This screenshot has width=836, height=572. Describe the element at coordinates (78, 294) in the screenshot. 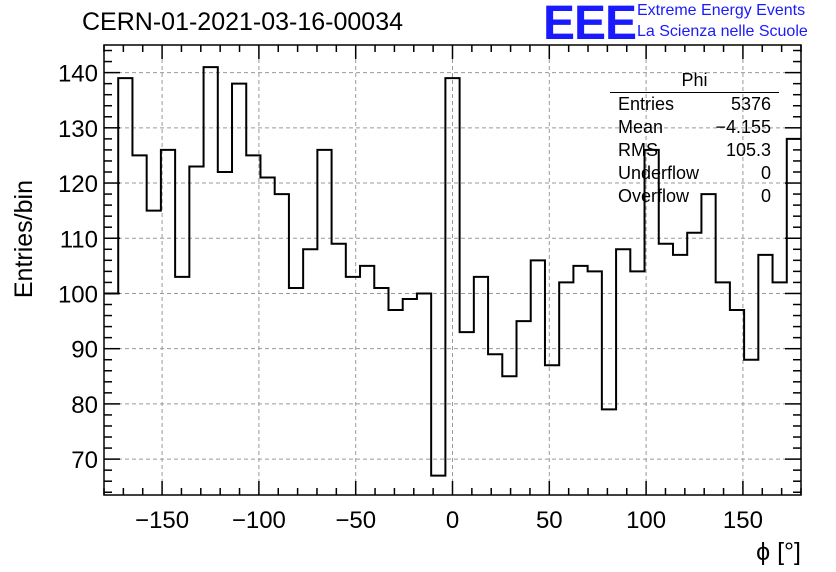

I see `y-tick-label: 100` at that location.